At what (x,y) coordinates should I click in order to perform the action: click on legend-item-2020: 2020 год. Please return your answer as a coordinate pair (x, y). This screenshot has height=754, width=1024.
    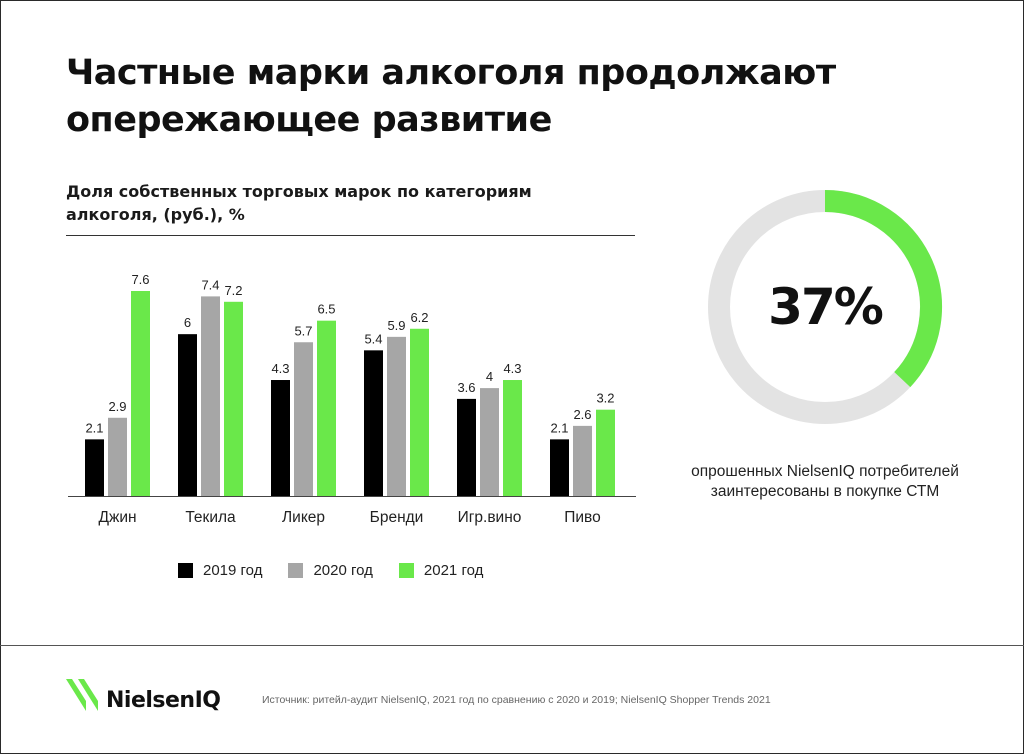
    Looking at the image, I should click on (330, 570).